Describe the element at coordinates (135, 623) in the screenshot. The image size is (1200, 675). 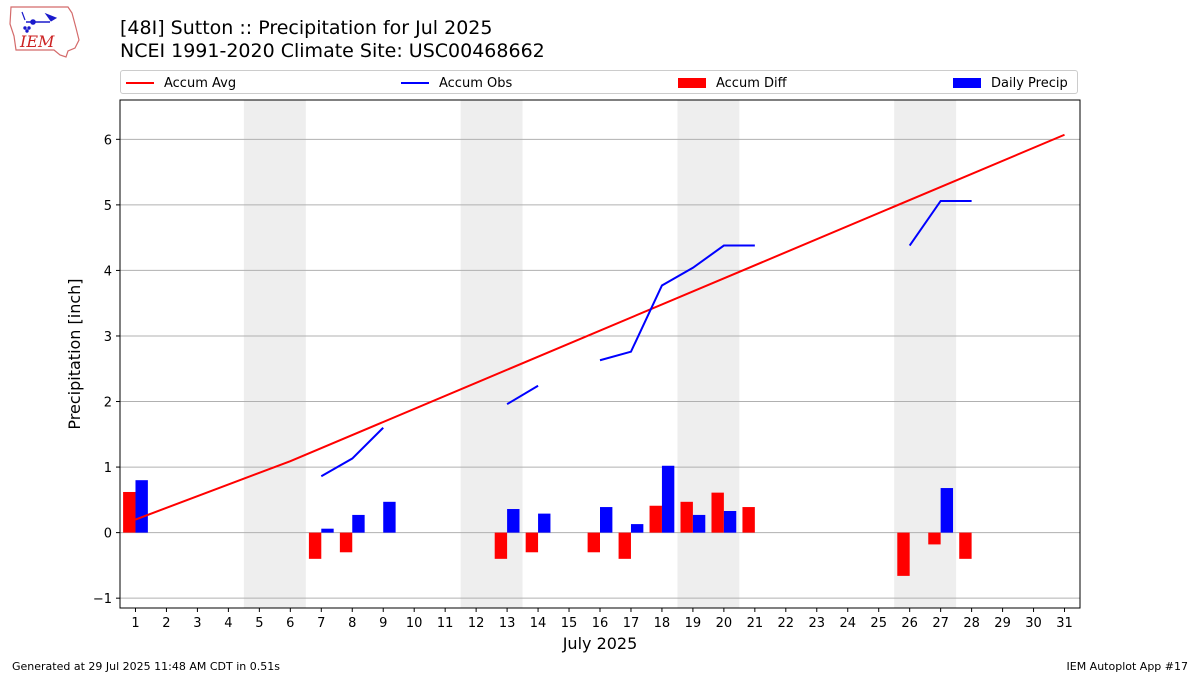
I see `x-tick-label: 1` at that location.